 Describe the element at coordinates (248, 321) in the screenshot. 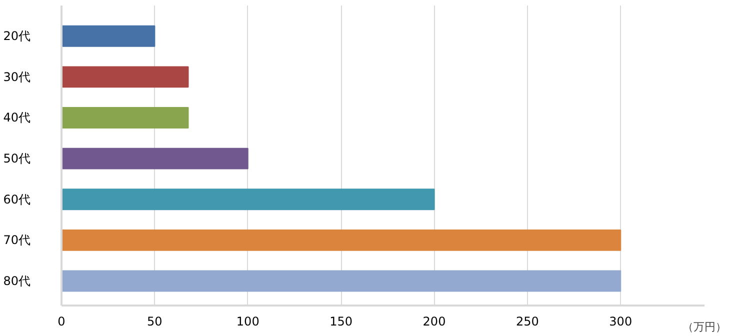

I see `x-tick-label: 100` at that location.